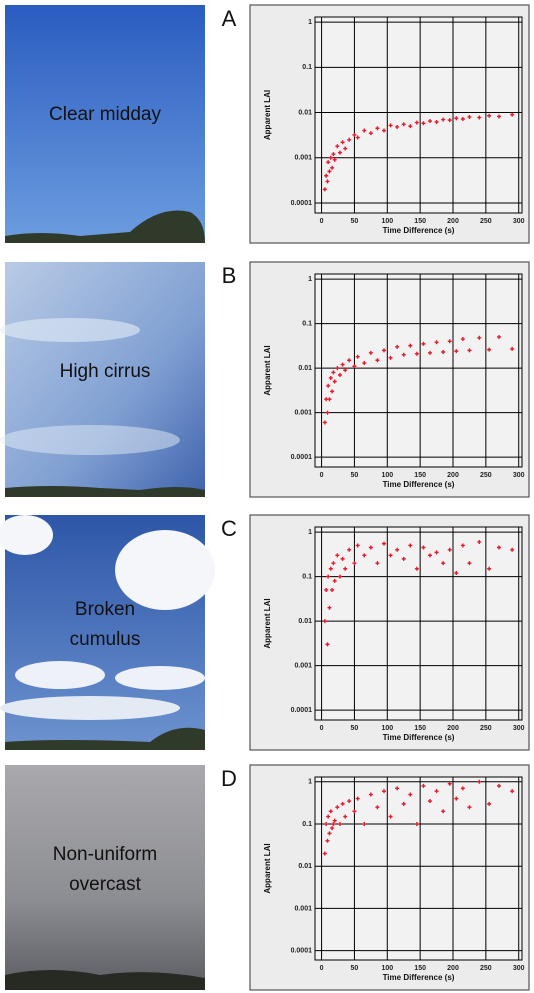 The height and width of the screenshot is (993, 534). I want to click on sky-label: Clear midday, so click(105, 114).